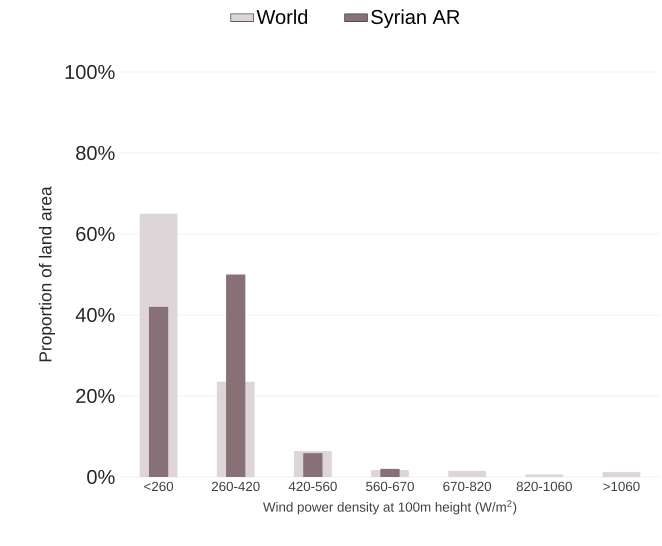  I want to click on y-tick-label: 20%, so click(95, 396).